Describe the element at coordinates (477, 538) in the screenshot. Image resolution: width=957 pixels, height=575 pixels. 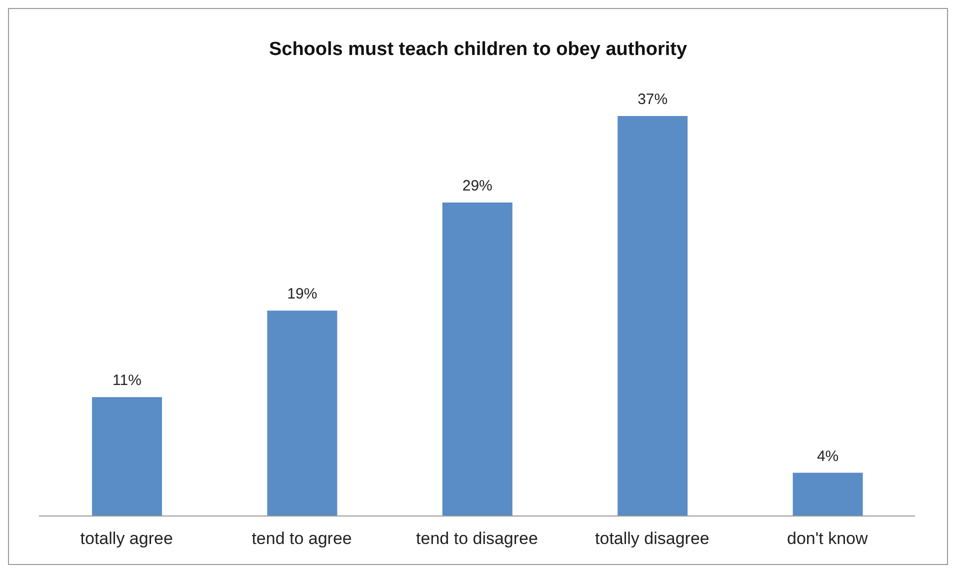
I see `x-tick-label: tend to disagree` at that location.